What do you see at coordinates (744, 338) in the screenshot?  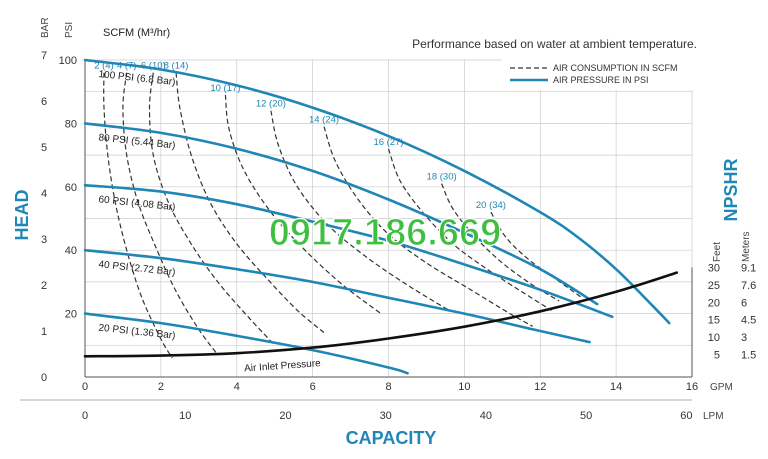 I see `npshr-tick-meters: 3` at bounding box center [744, 338].